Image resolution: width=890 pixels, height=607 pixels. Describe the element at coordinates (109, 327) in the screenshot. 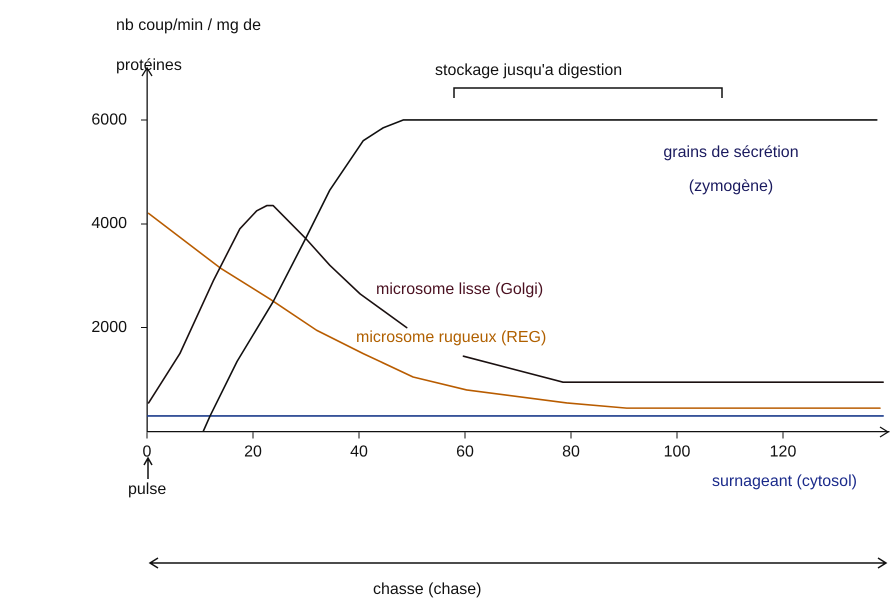

I see `y-tick-label: 2000` at that location.